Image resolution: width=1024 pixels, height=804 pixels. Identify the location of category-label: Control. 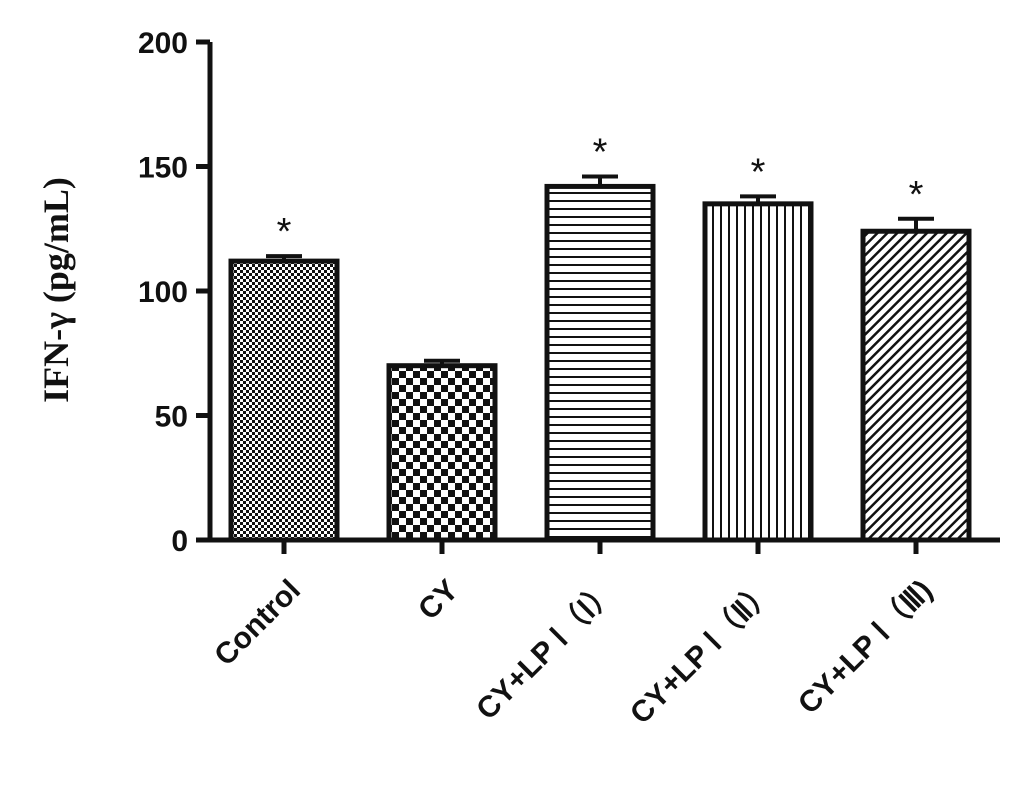
(257, 623).